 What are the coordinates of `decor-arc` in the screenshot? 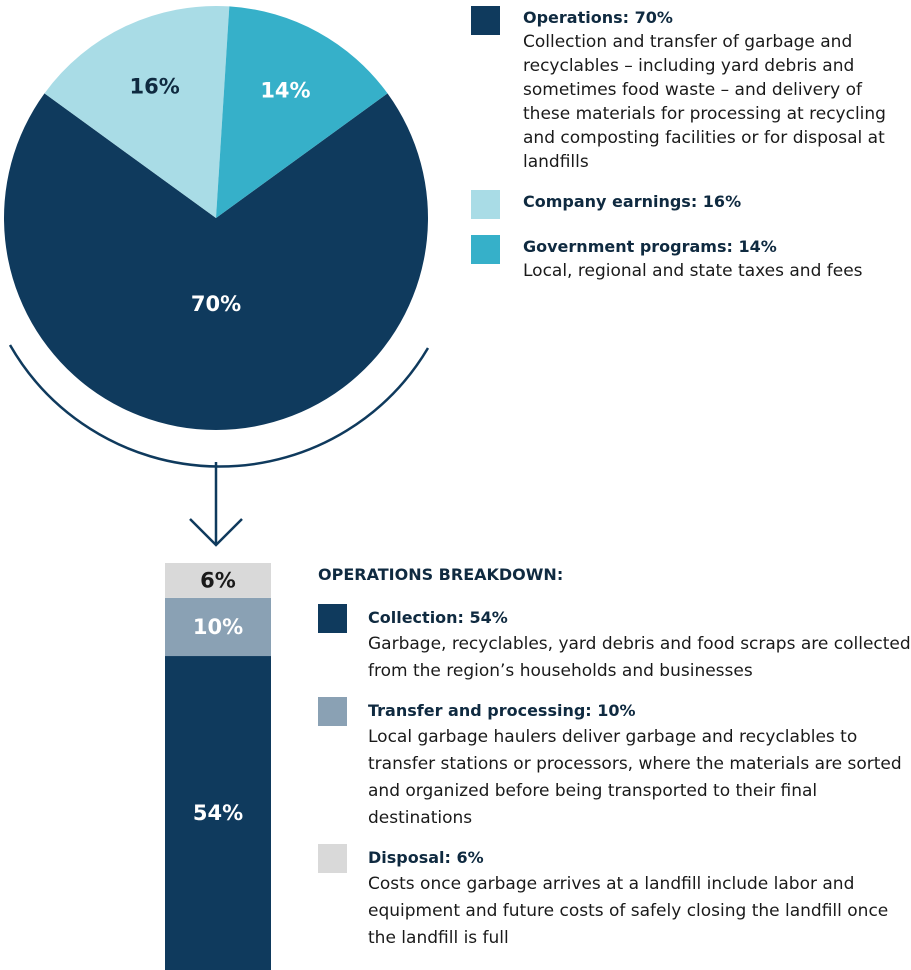 It's located at (219, 406).